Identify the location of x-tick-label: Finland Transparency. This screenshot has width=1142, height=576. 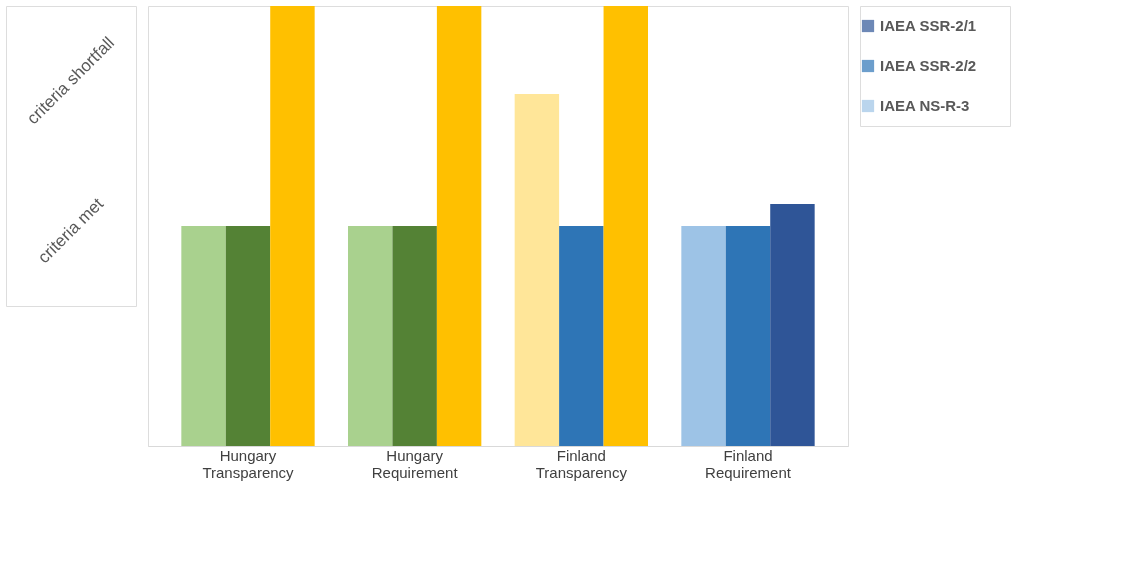
(581, 463).